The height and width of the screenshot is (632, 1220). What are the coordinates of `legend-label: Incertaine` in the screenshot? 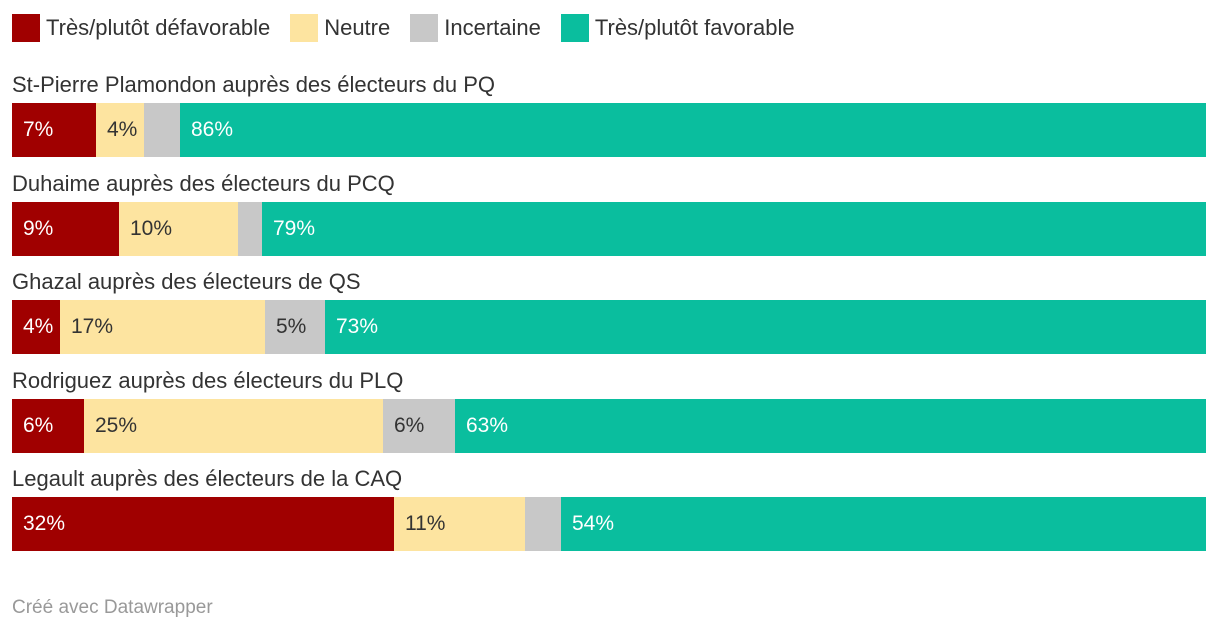 It's located at (492, 27).